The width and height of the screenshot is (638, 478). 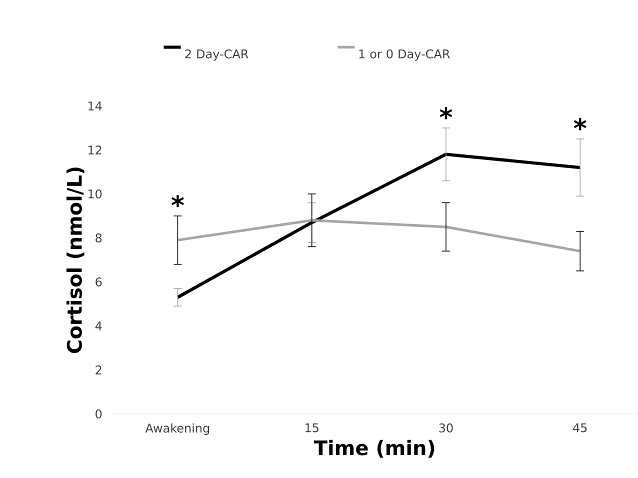 I want to click on x-tick-label: Awakening, so click(x=177, y=429).